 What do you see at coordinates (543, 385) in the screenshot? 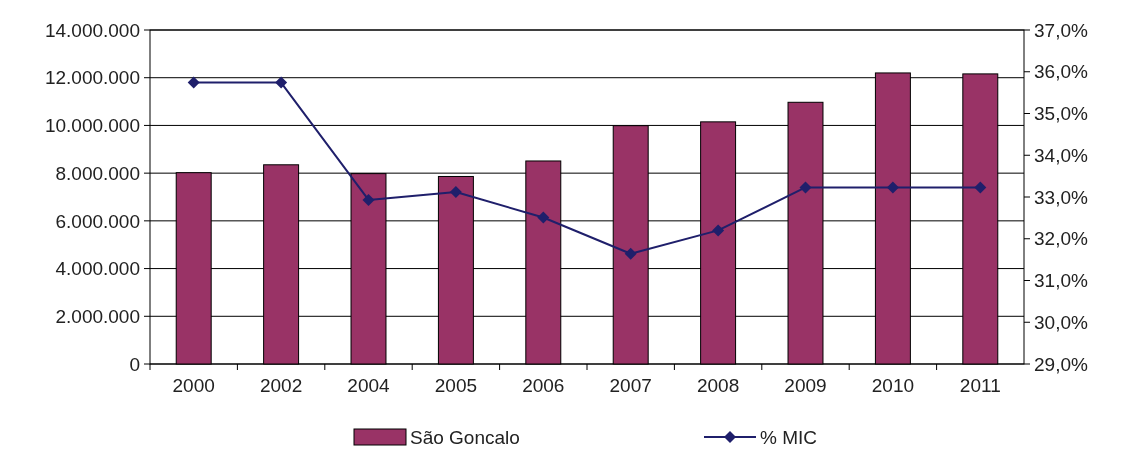
I see `x-tick-label: 2006` at bounding box center [543, 385].